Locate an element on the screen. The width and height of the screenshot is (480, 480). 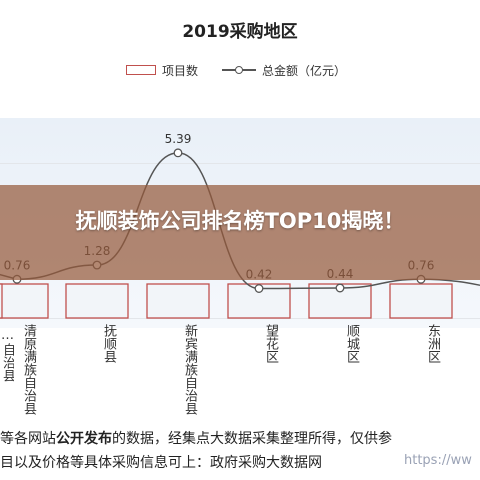
source-text-bold: 公开发布 is located at coordinates (84, 439).